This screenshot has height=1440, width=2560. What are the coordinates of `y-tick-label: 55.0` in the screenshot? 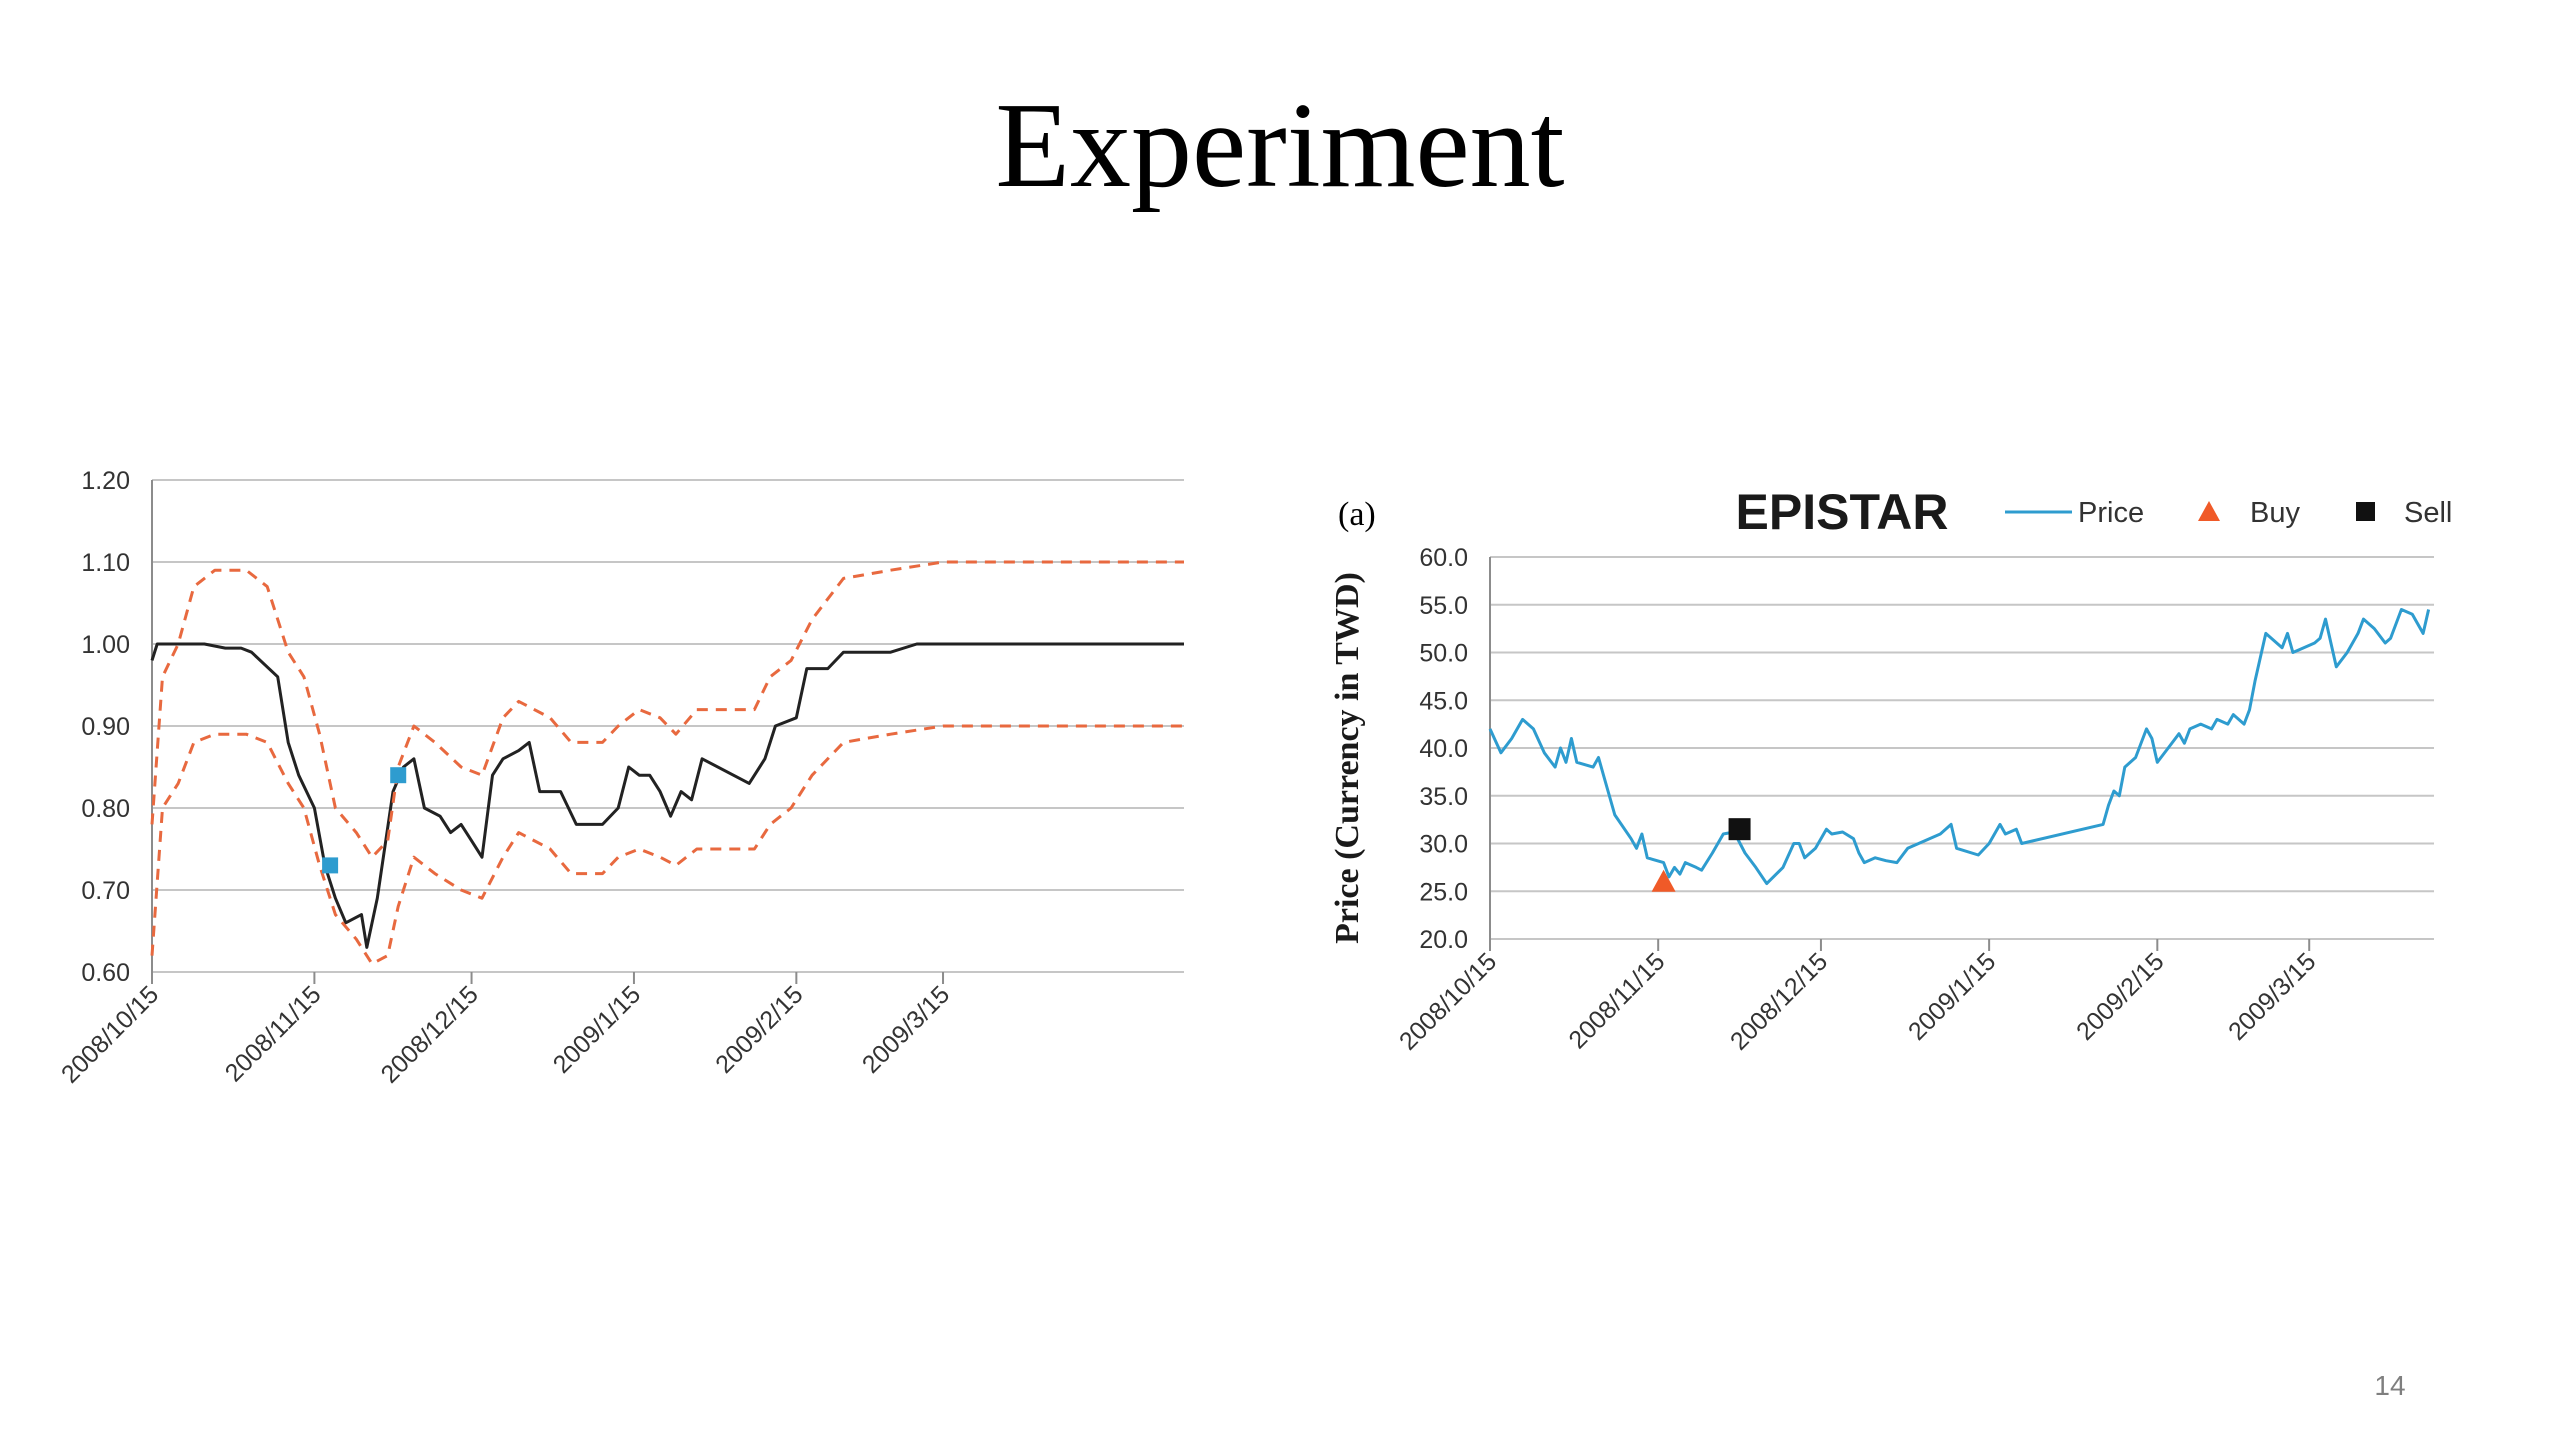 It's located at (1443, 606).